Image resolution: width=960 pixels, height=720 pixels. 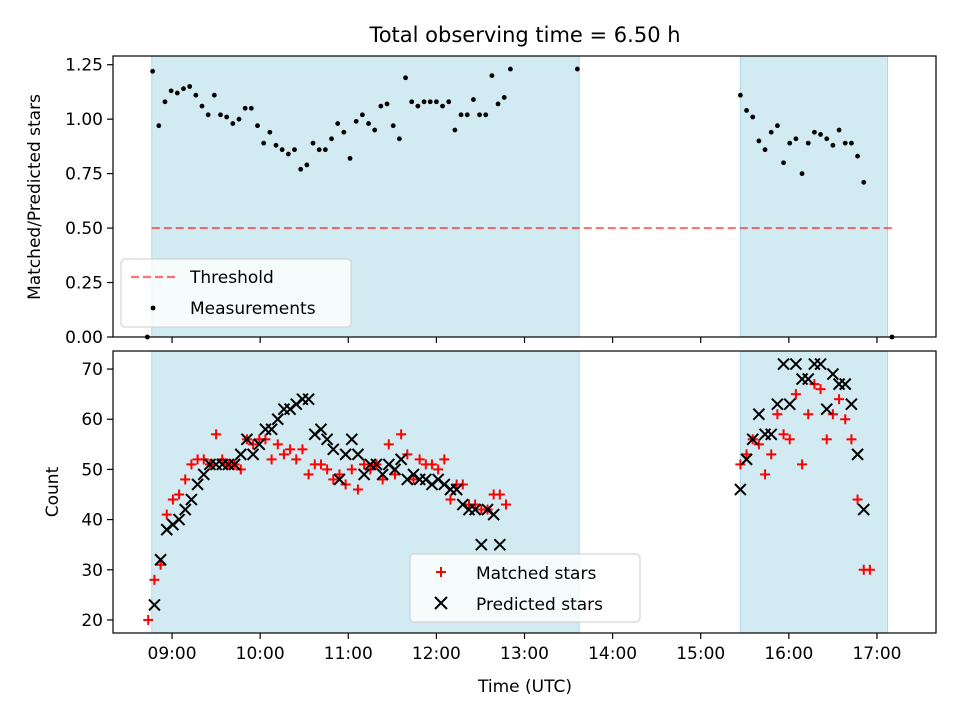 I want to click on measurements-legend-label: Measurements, so click(x=253, y=309).